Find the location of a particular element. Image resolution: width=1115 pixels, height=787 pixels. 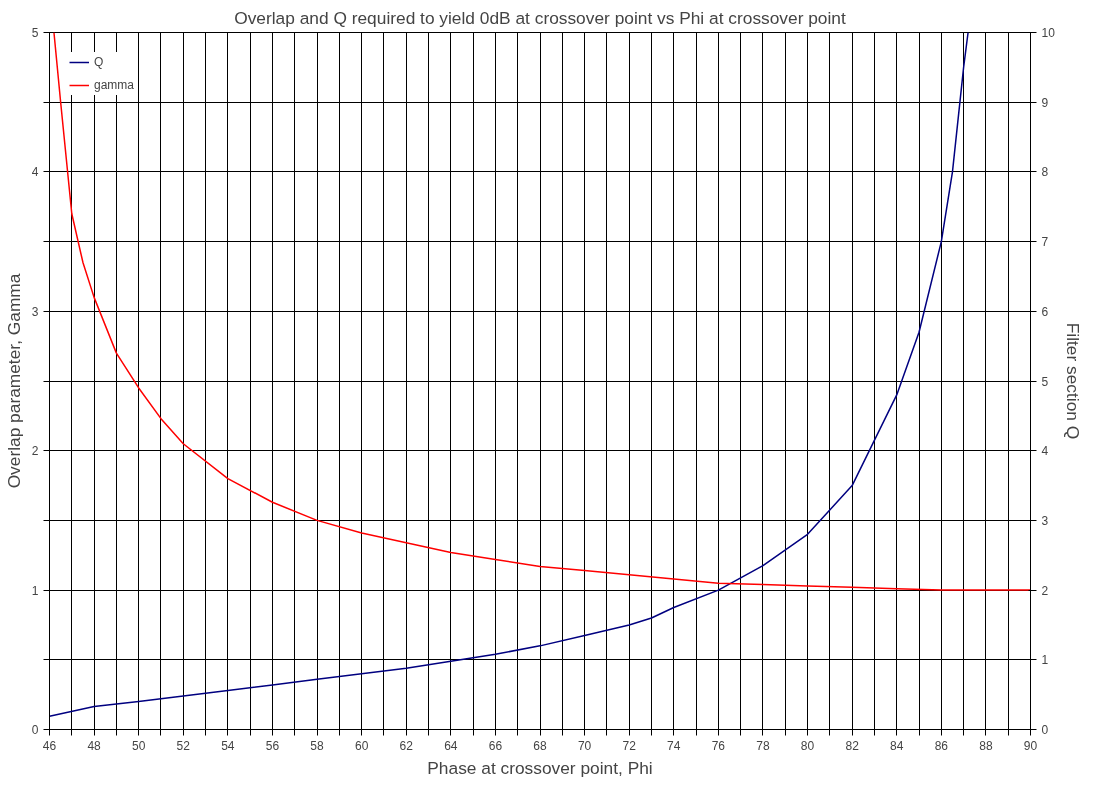

y-tick-label: 4 is located at coordinates (35, 172).